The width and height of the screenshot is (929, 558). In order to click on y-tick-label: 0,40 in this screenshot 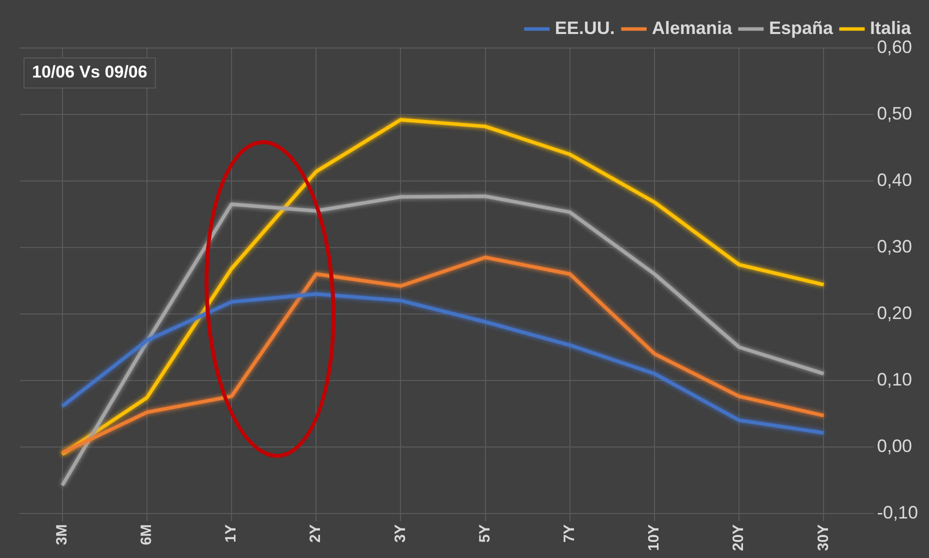, I will do `click(894, 180)`.